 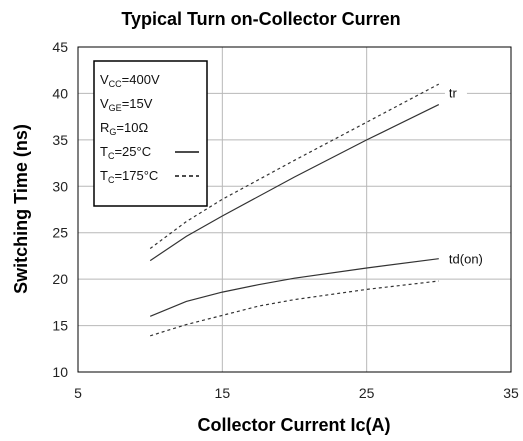 I want to click on legend-text: TC=25°C, so click(x=125, y=152).